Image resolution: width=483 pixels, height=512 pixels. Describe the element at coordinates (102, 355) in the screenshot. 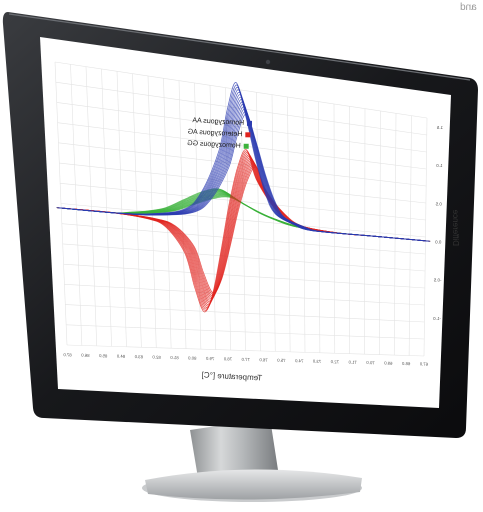

I see `x-tick-label: 85.0` at that location.